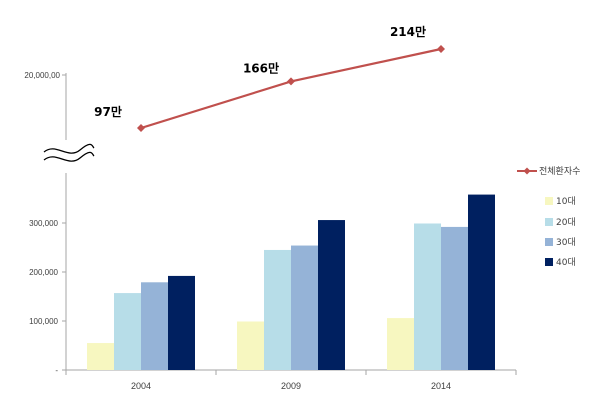  What do you see at coordinates (43, 223) in the screenshot?
I see `y-tick-label: 300,000` at bounding box center [43, 223].